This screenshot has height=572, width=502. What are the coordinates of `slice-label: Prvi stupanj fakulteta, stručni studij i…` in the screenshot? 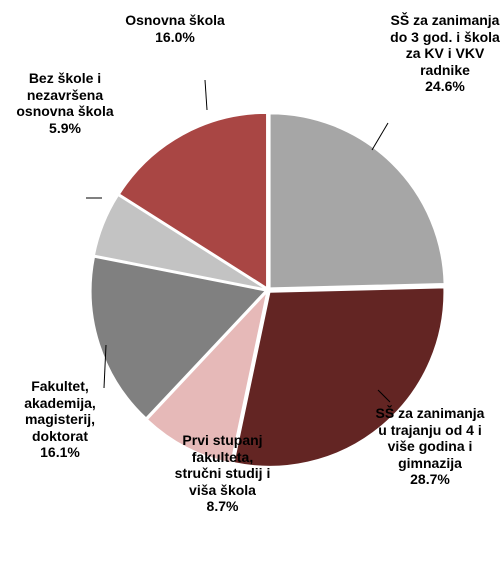 It's located at (222, 473).